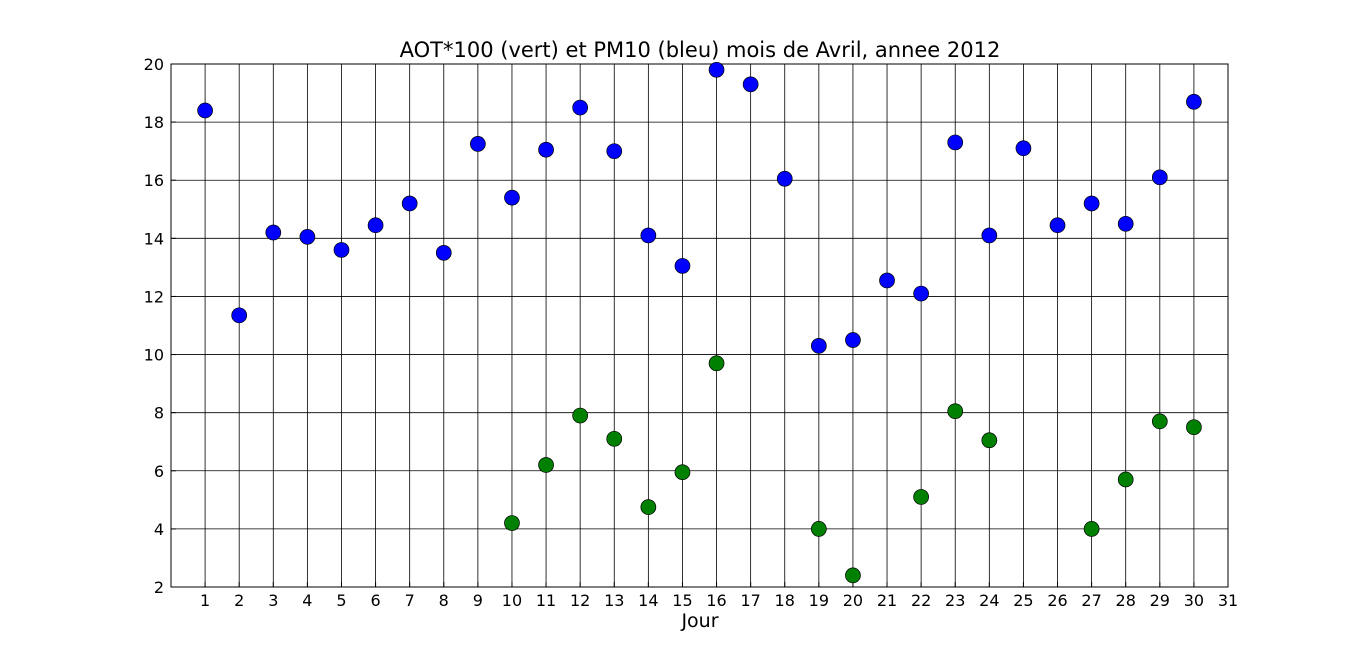  Describe the element at coordinates (239, 600) in the screenshot. I see `x-tick-label: 2` at that location.